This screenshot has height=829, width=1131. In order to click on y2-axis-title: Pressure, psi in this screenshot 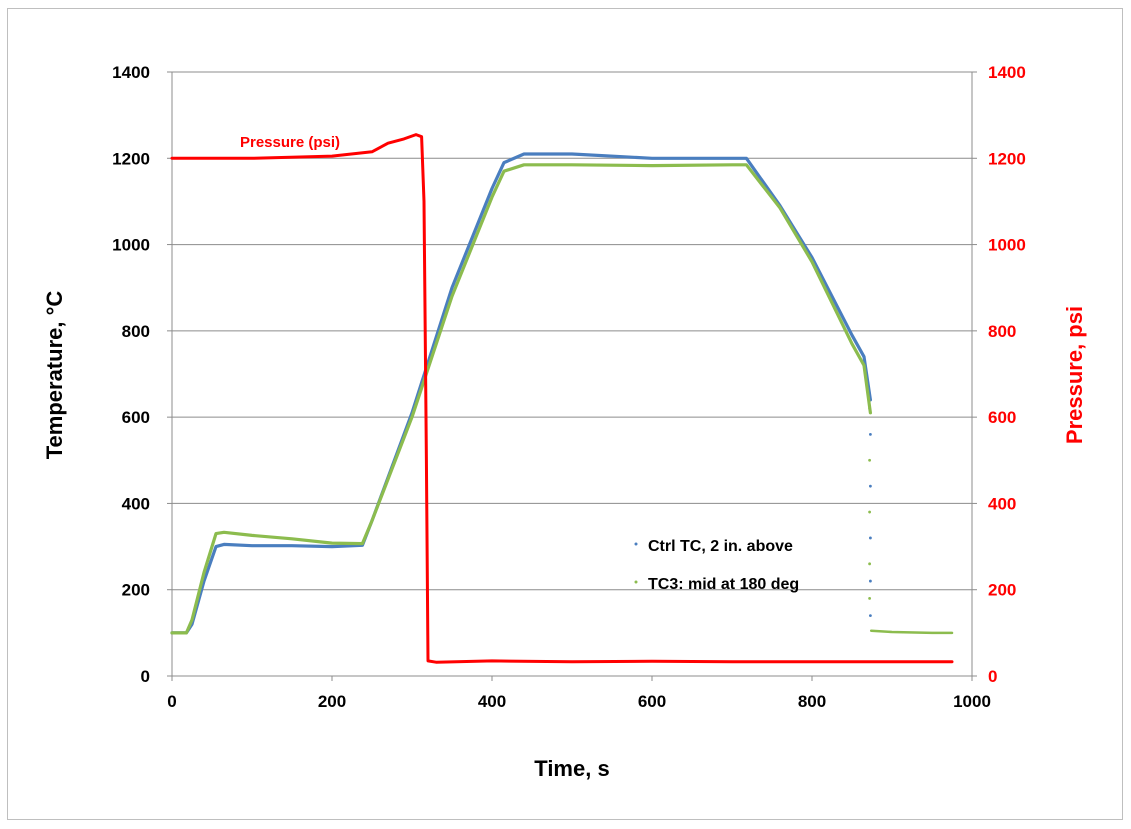, I will do `click(1074, 375)`.